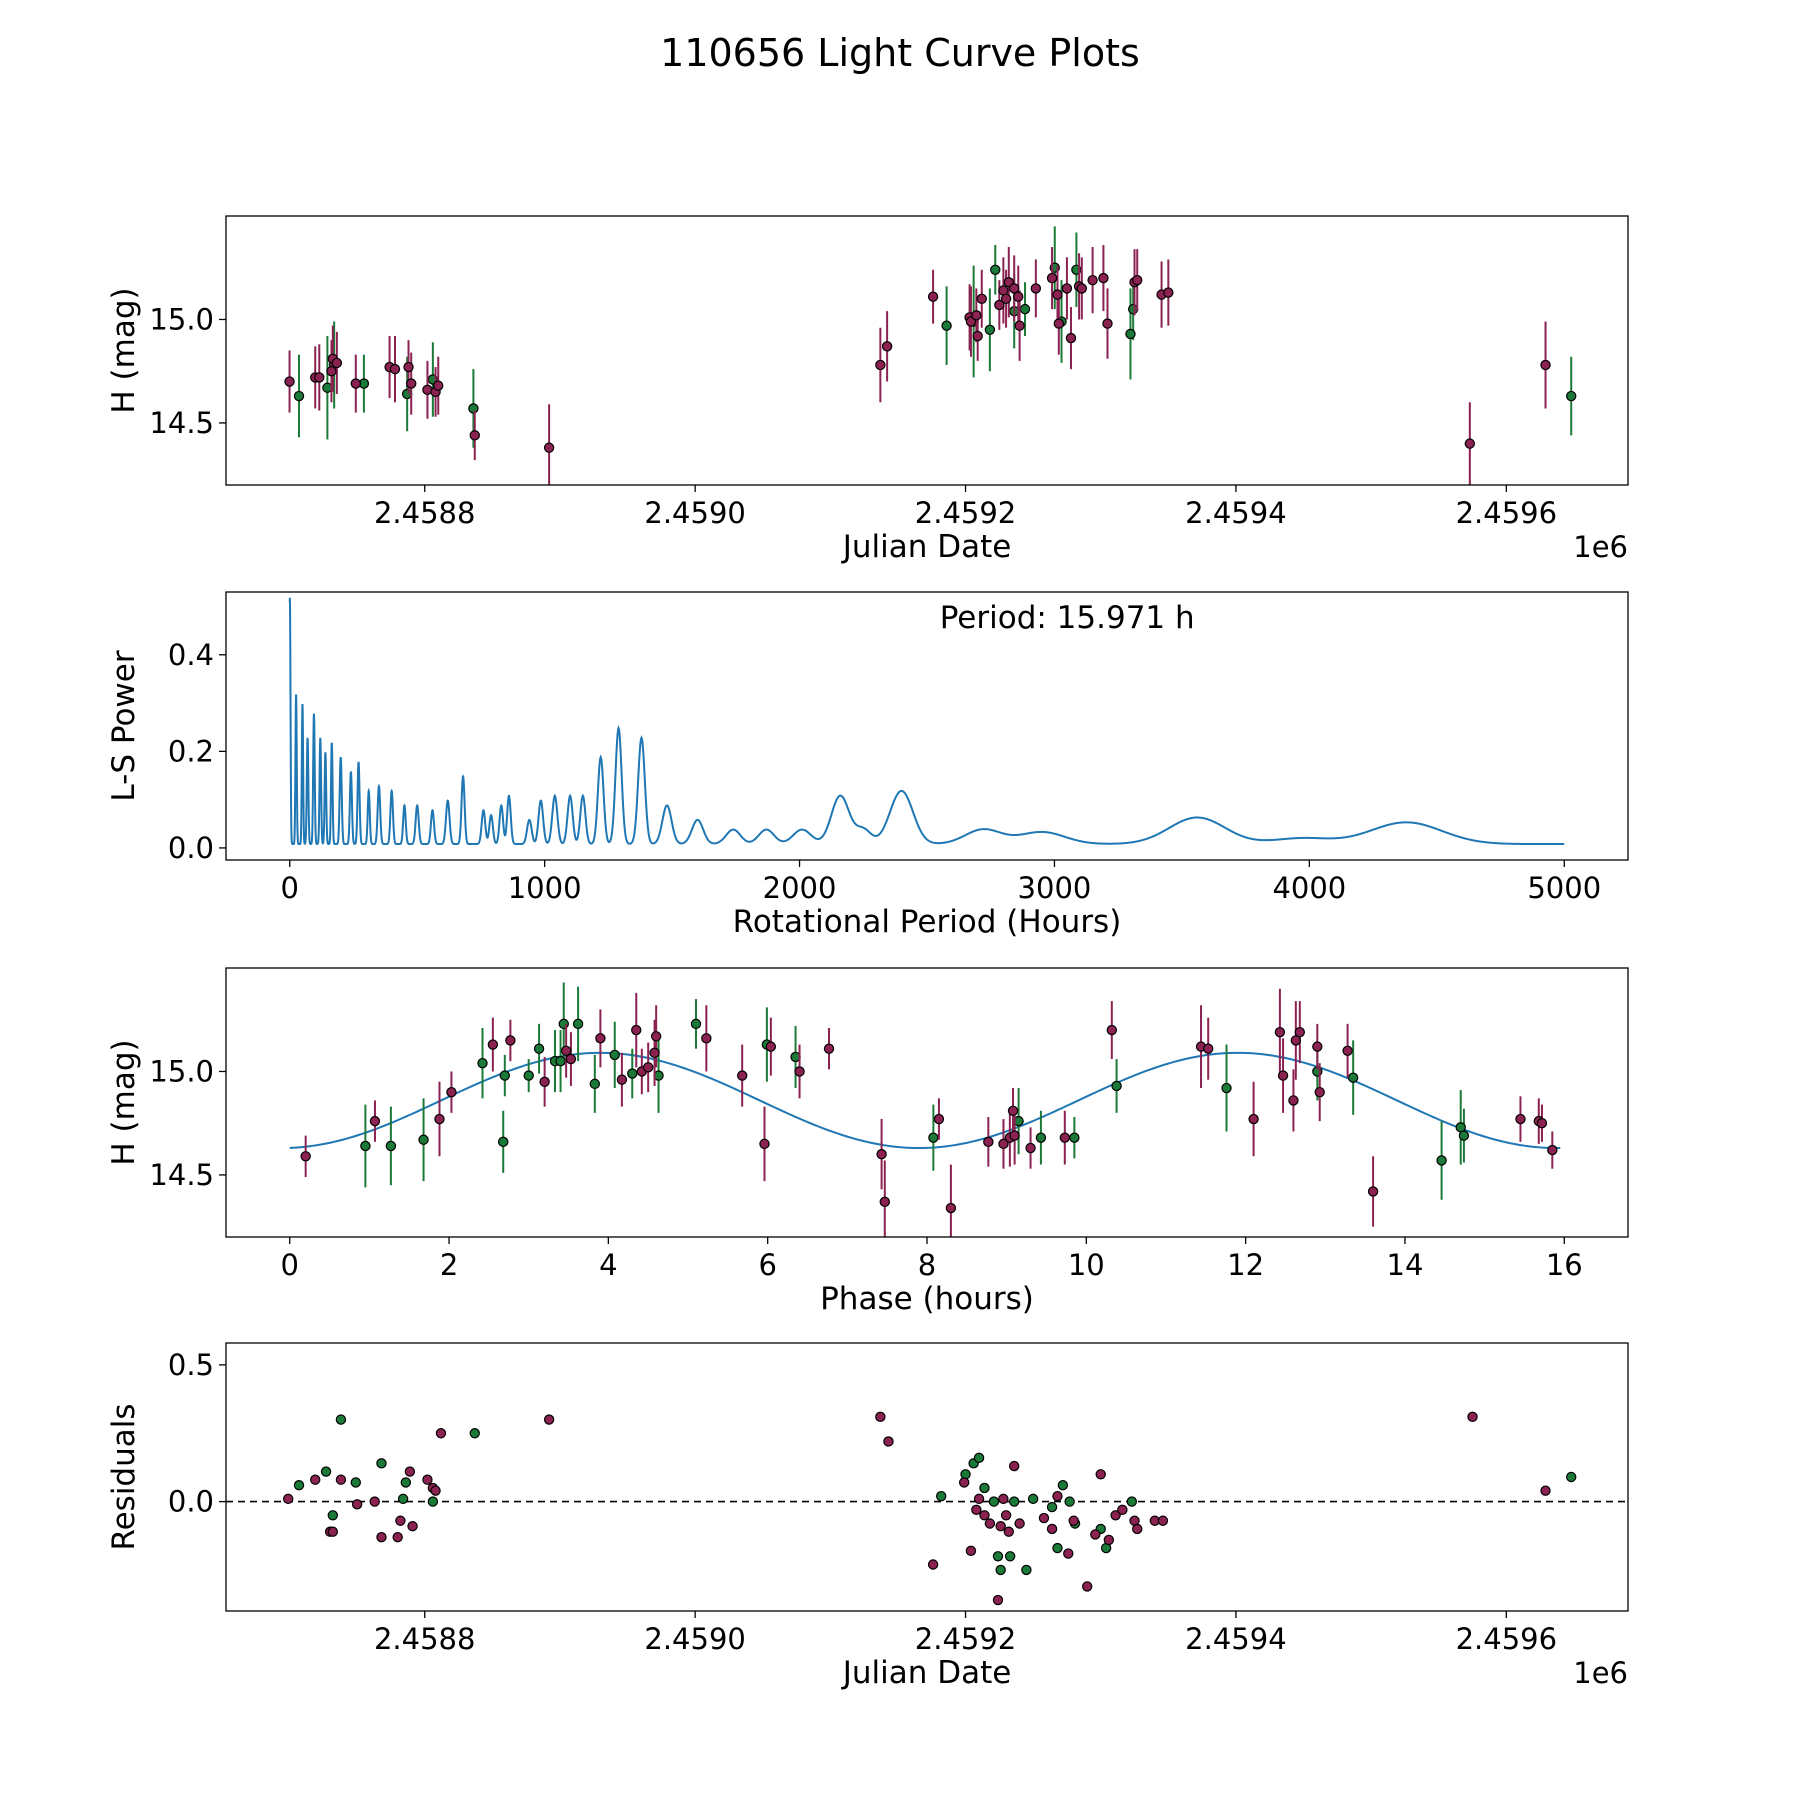  Describe the element at coordinates (1309, 888) in the screenshot. I see `x-tick-label: 4000` at that location.